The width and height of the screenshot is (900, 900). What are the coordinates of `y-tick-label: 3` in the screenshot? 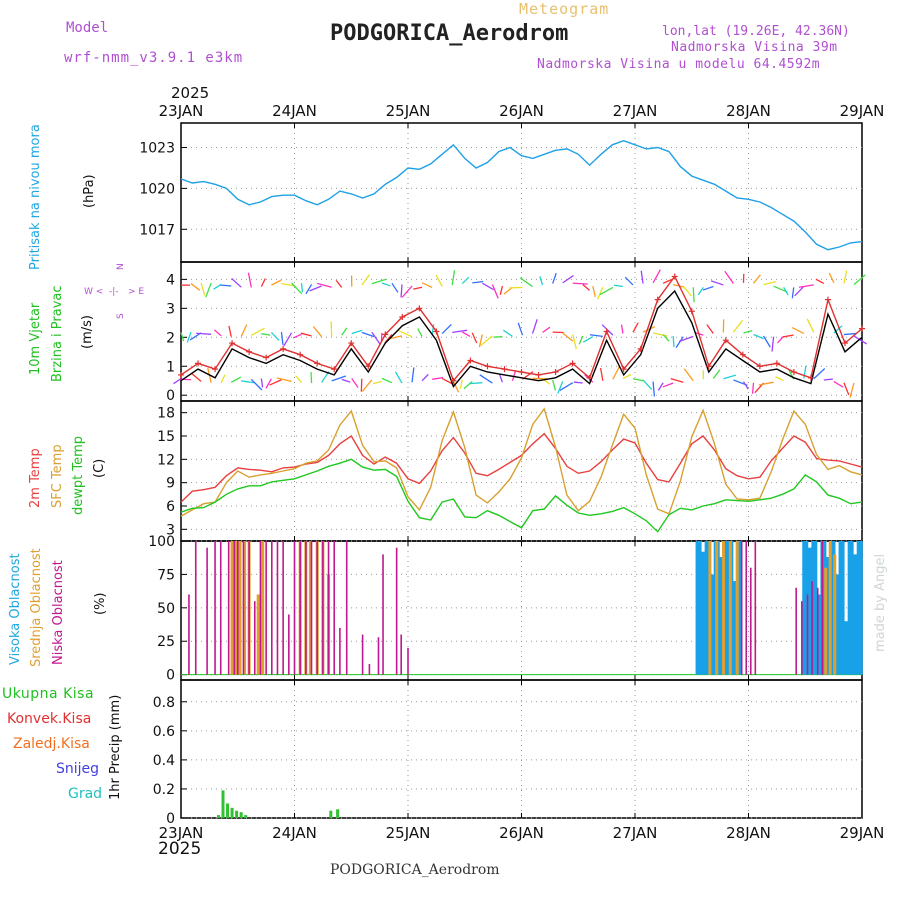 It's located at (170, 530).